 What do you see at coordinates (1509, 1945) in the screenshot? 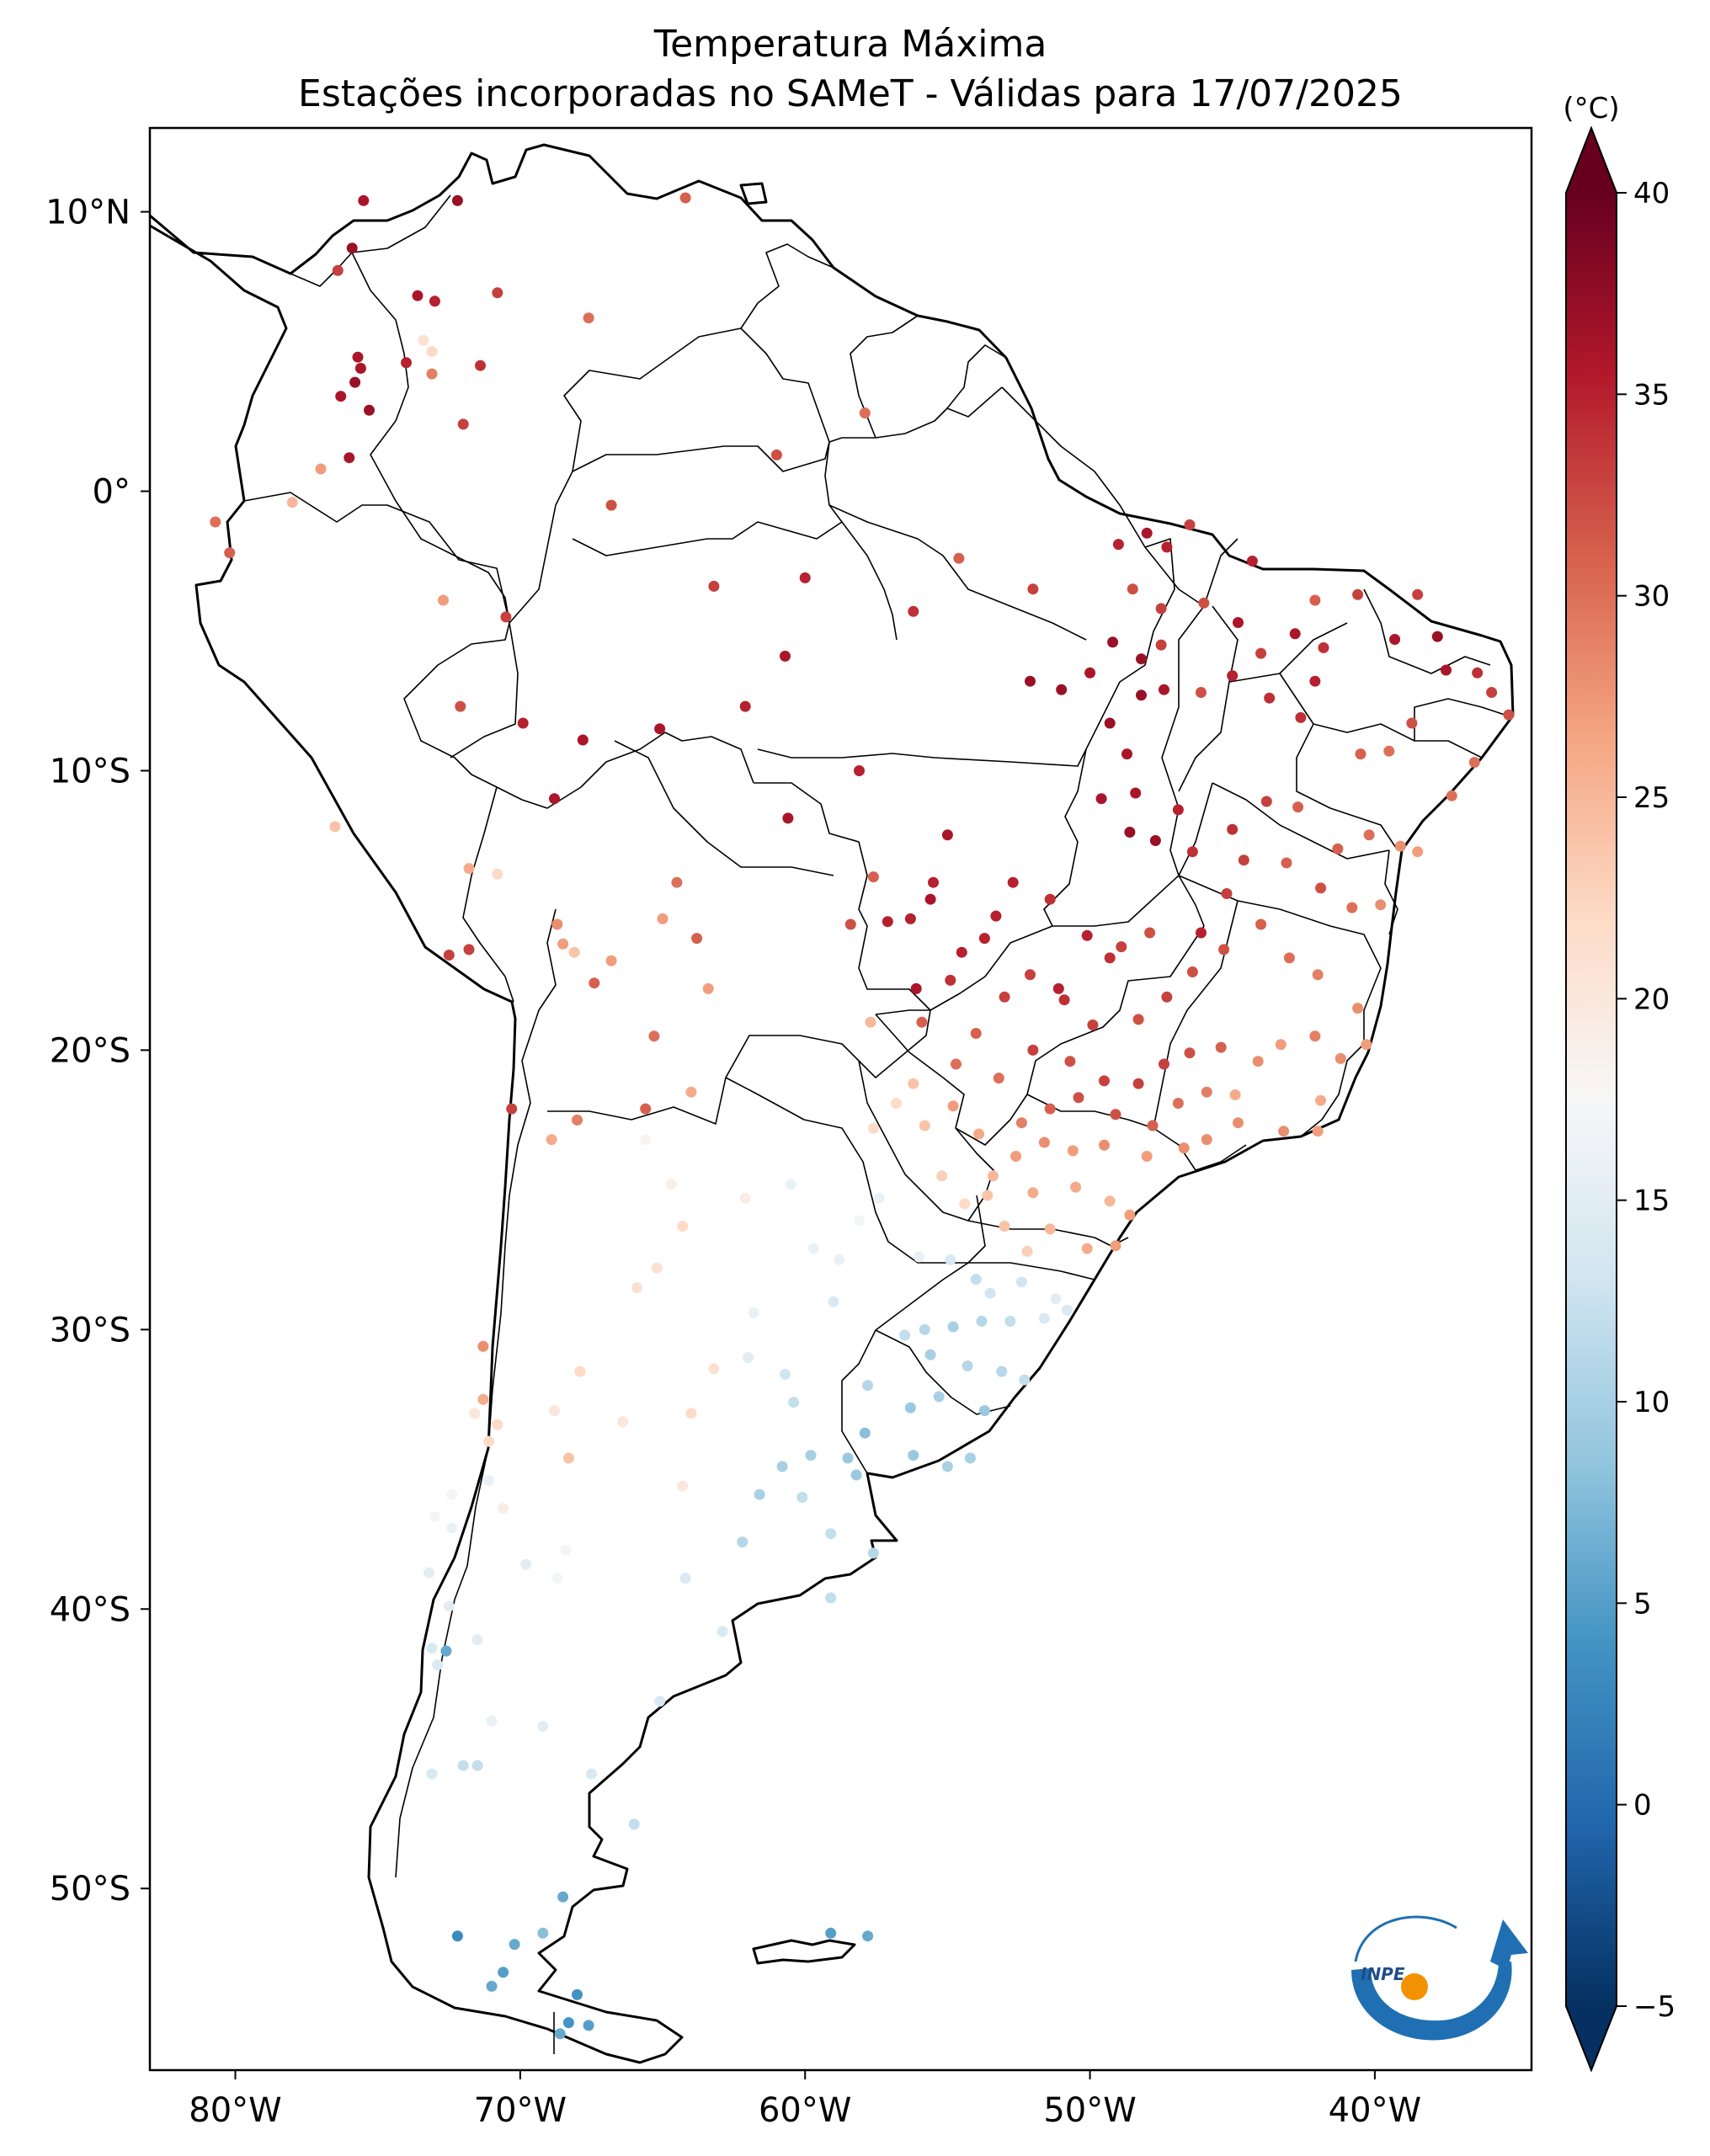
I see `inpe-logo-arrow` at bounding box center [1509, 1945].